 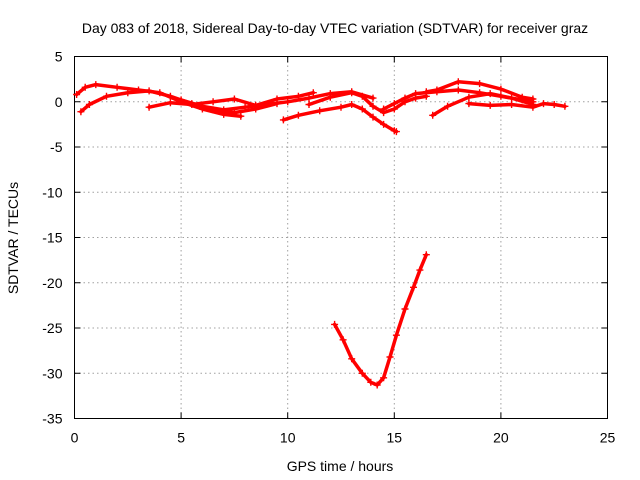 I want to click on x-tick-label: 20, so click(x=501, y=438).